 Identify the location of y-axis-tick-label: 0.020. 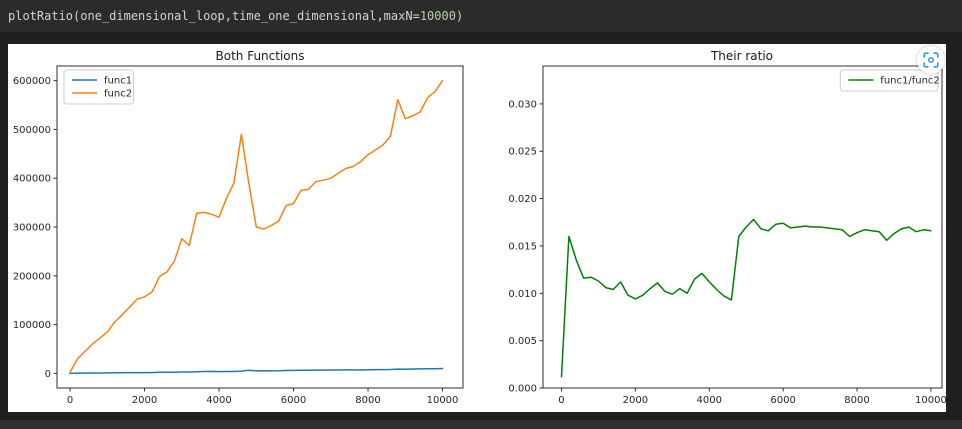
(522, 199).